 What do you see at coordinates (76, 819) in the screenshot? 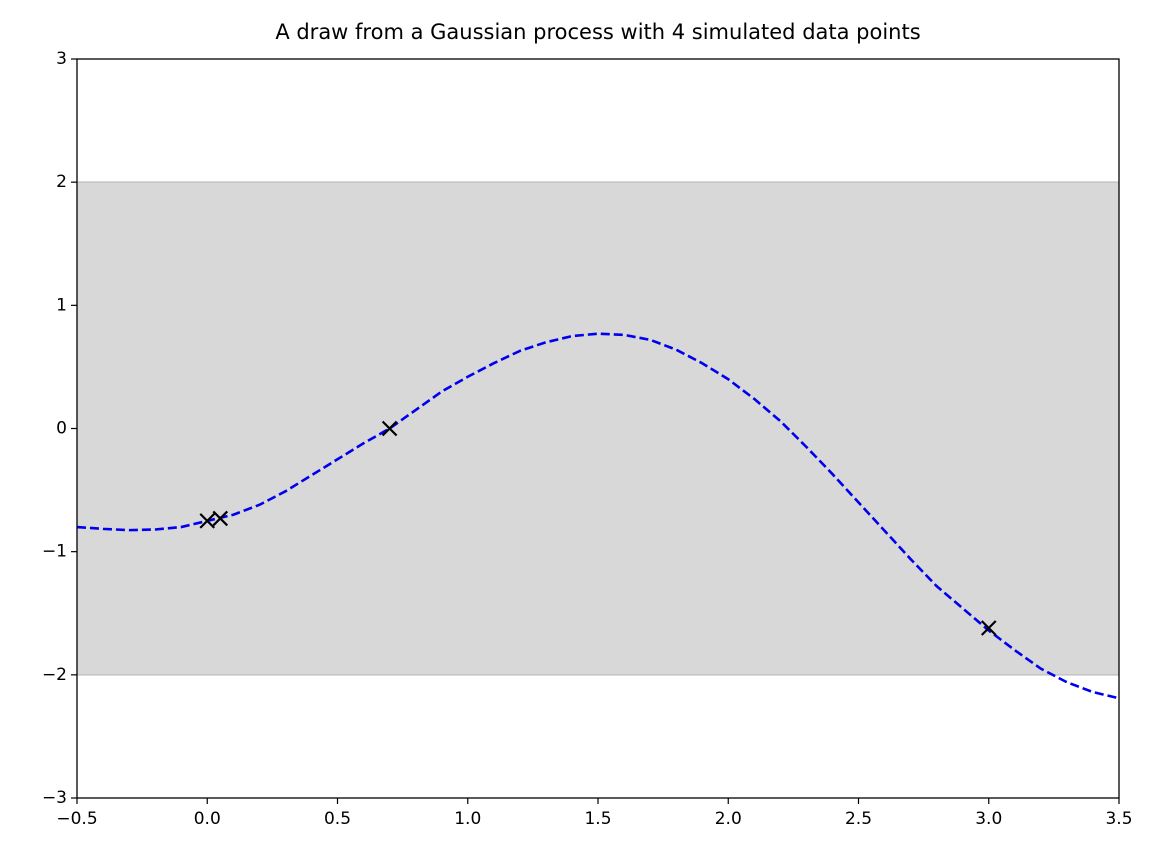
I see `x-tick-label: −0.5` at bounding box center [76, 819].